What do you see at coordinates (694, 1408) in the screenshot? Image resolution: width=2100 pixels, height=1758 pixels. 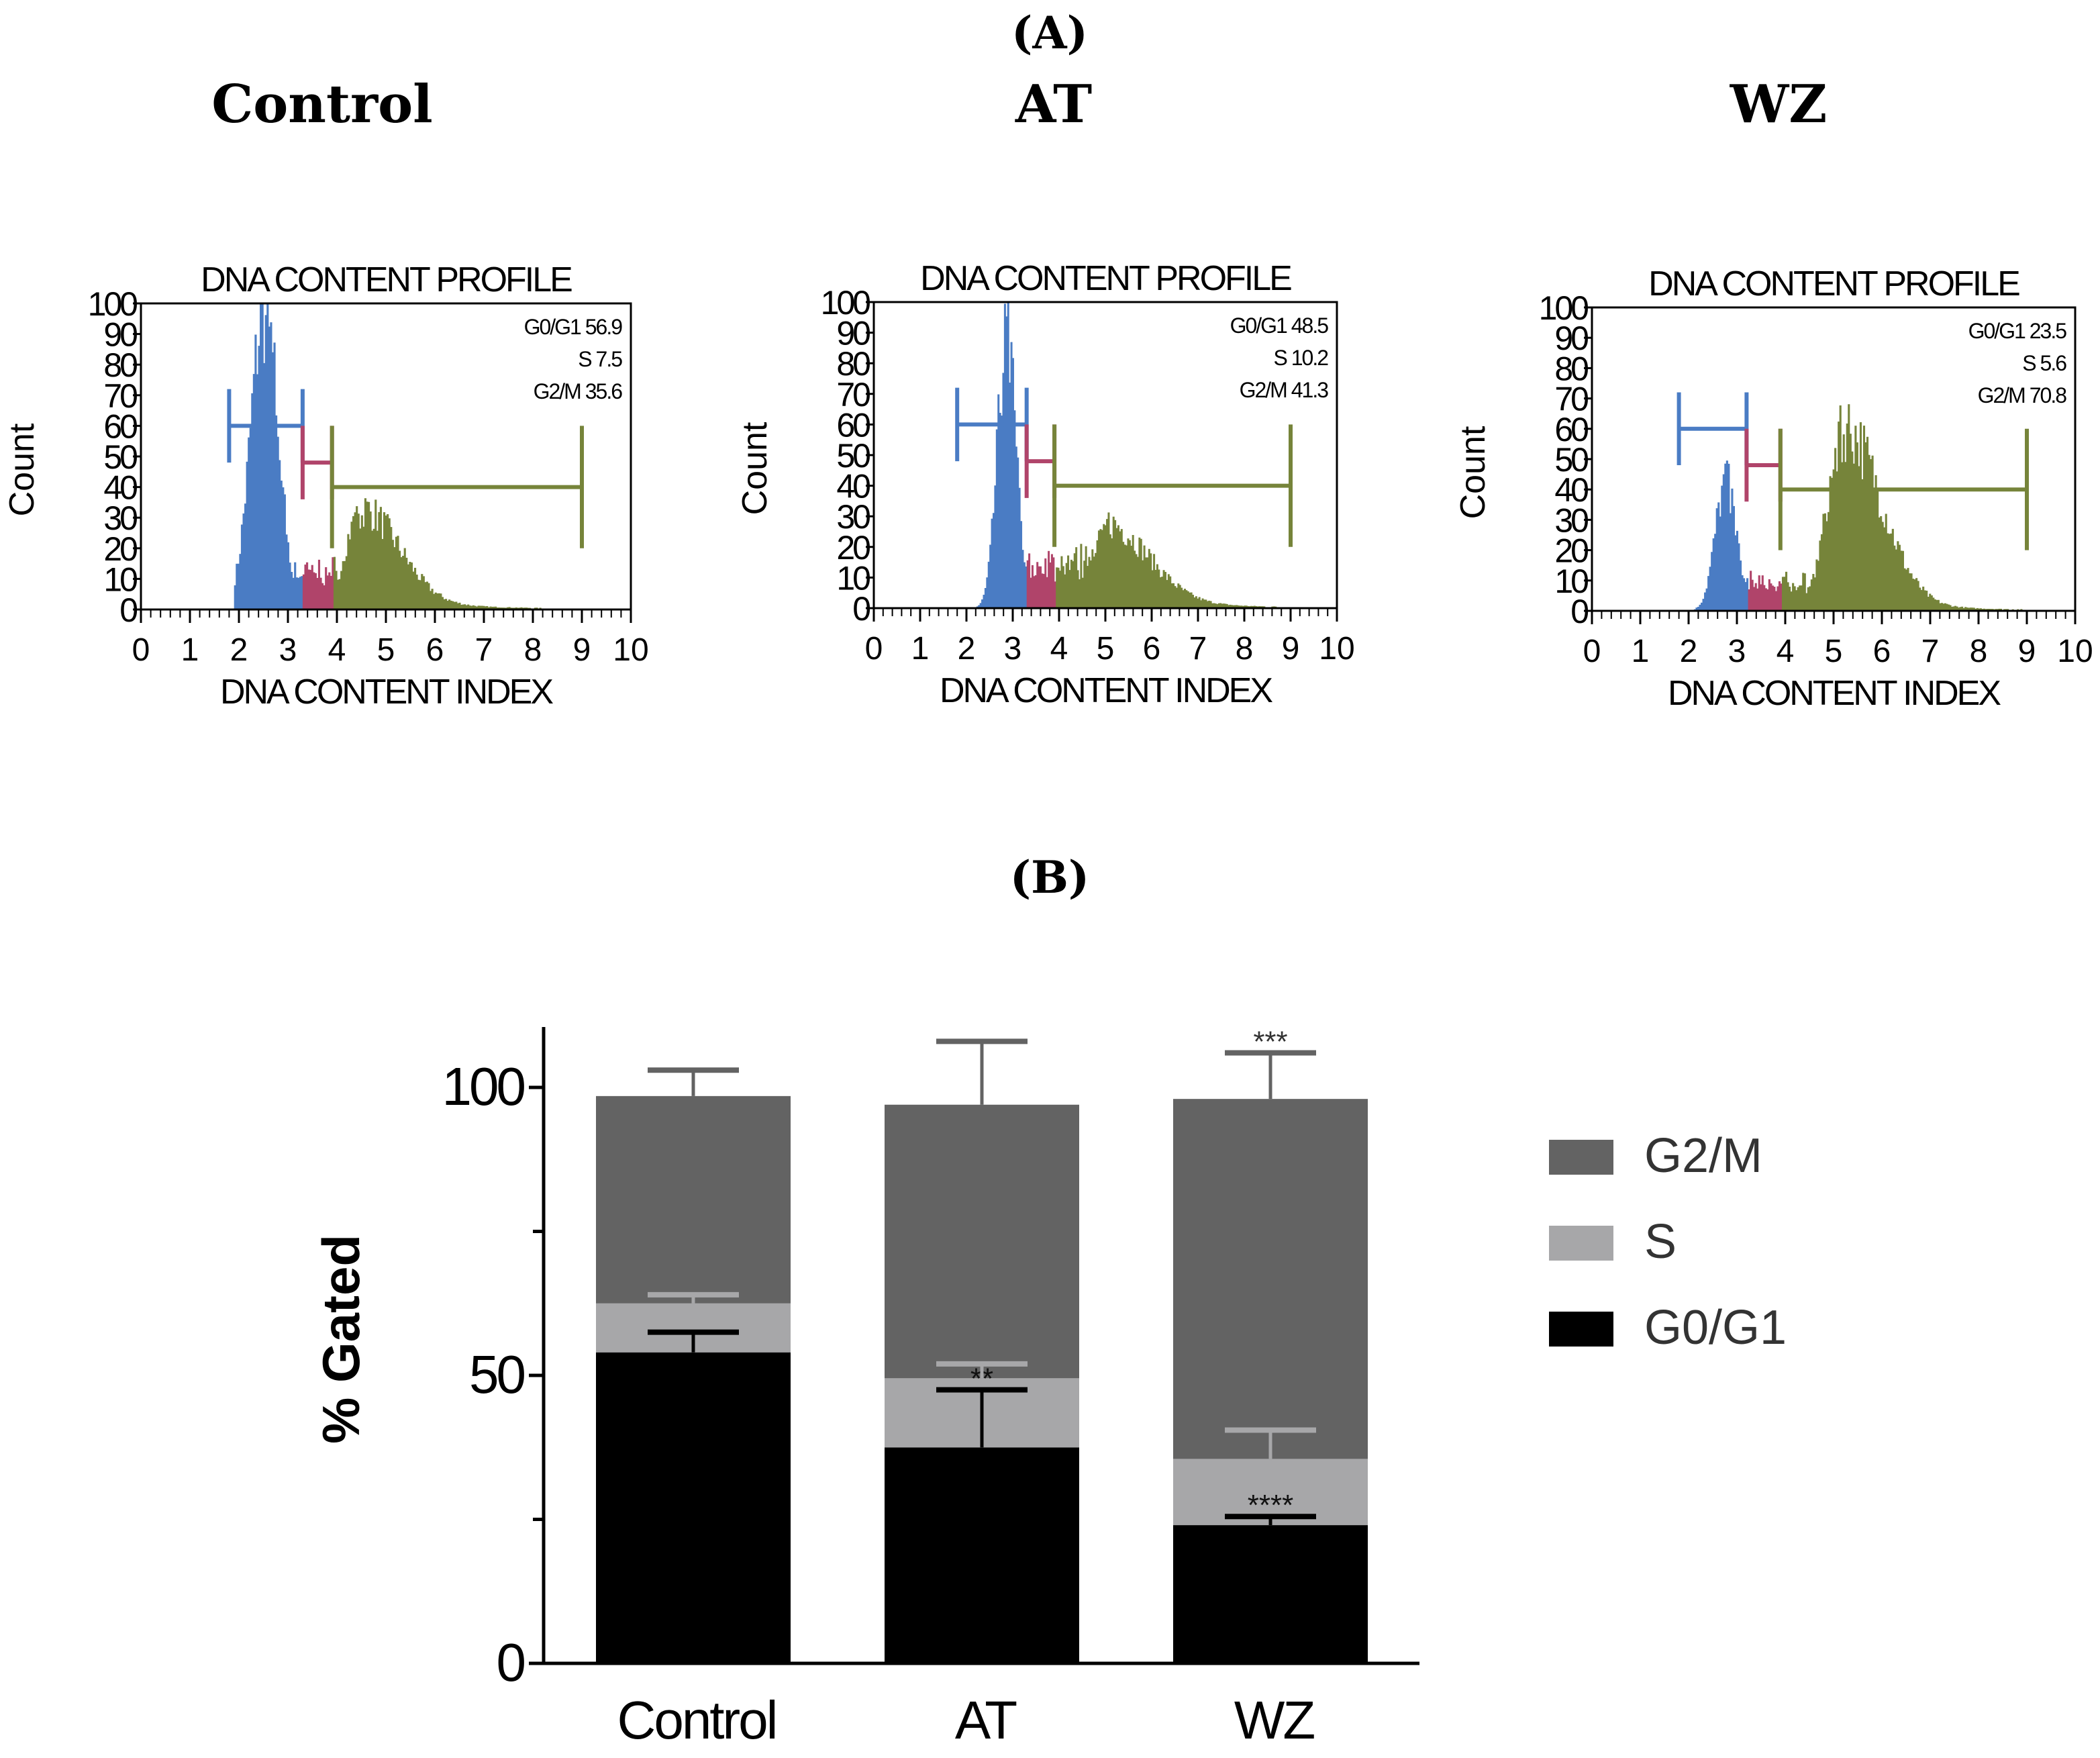 I see `bar-group-control: Control` at bounding box center [694, 1408].